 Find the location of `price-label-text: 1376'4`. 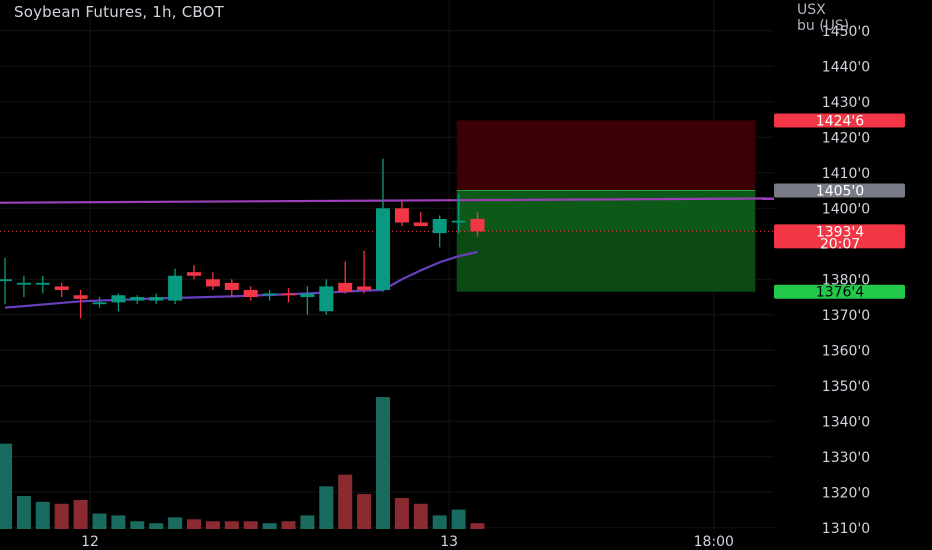

price-label-text: 1376'4 is located at coordinates (840, 293).